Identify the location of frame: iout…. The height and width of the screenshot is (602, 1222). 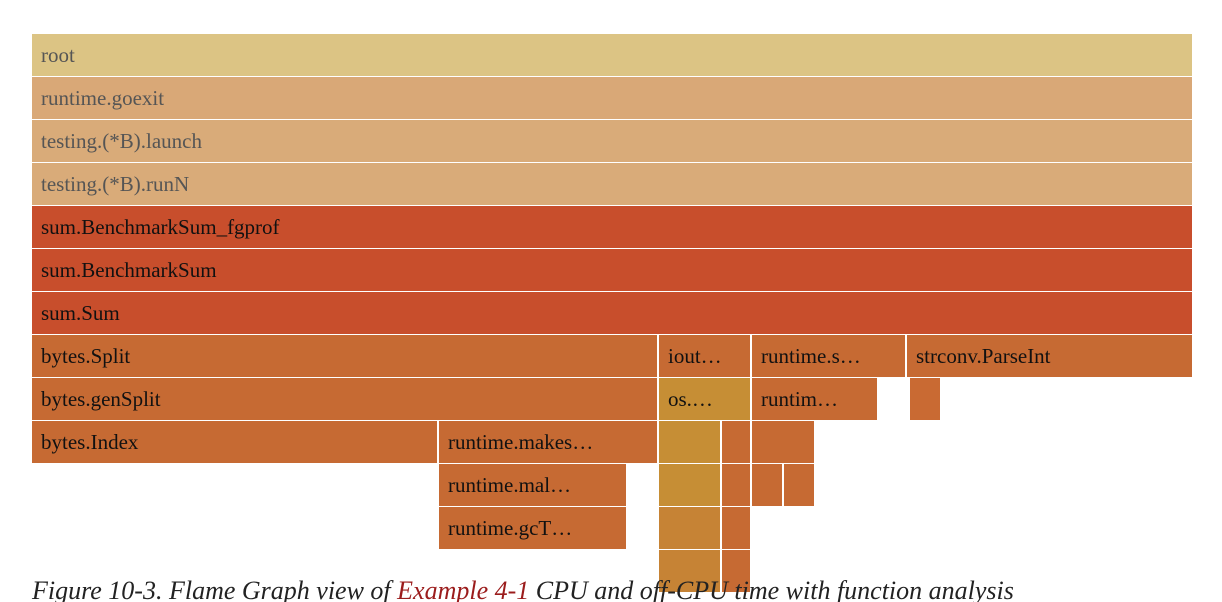
(704, 356).